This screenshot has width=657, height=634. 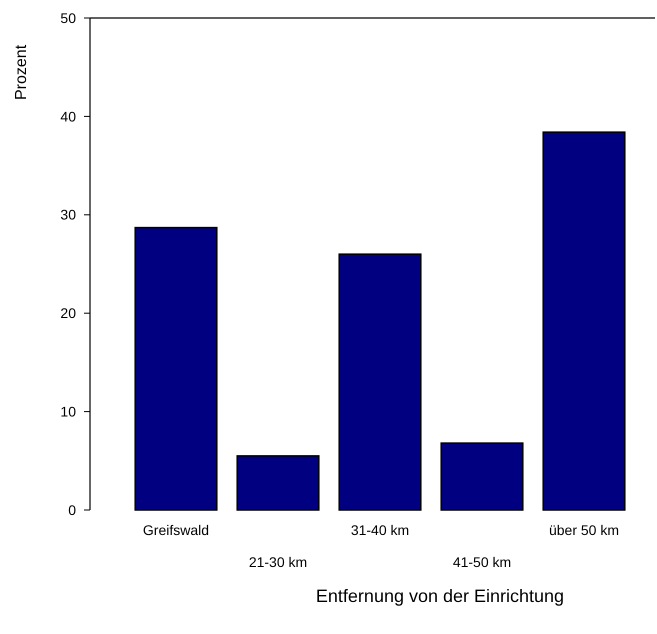 What do you see at coordinates (68, 412) in the screenshot?
I see `y-tick-label: 10` at bounding box center [68, 412].